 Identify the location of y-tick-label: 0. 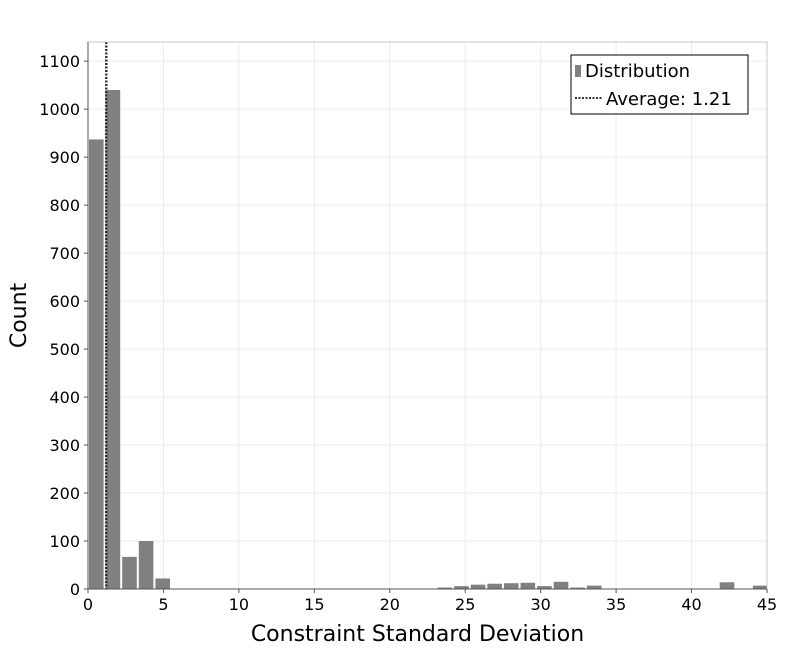
(75, 589).